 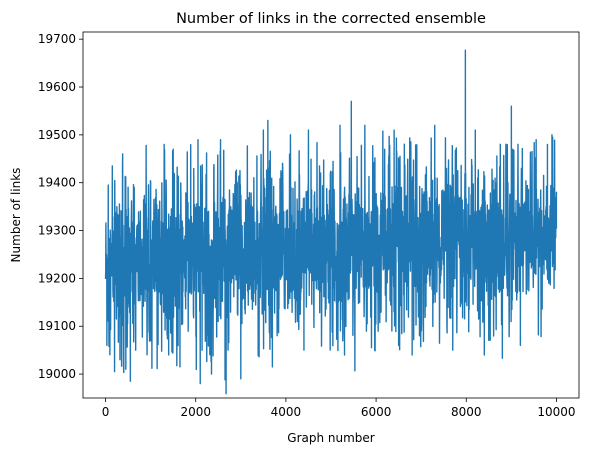 I want to click on y-tick-label: 19100, so click(x=57, y=326).